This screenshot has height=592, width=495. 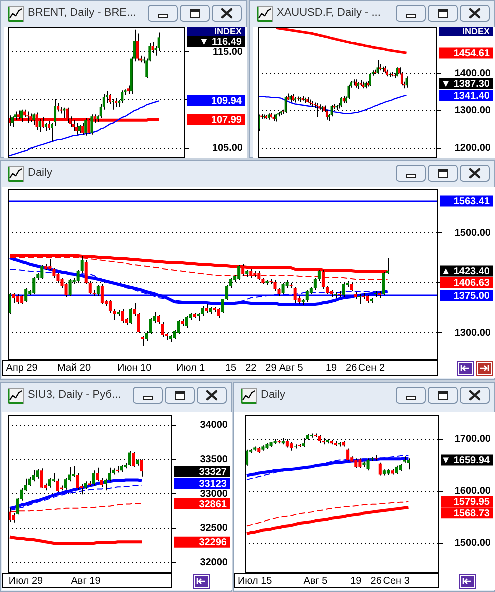 What do you see at coordinates (472, 296) in the screenshot?
I see `ref-line-label: 1375.00` at bounding box center [472, 296].